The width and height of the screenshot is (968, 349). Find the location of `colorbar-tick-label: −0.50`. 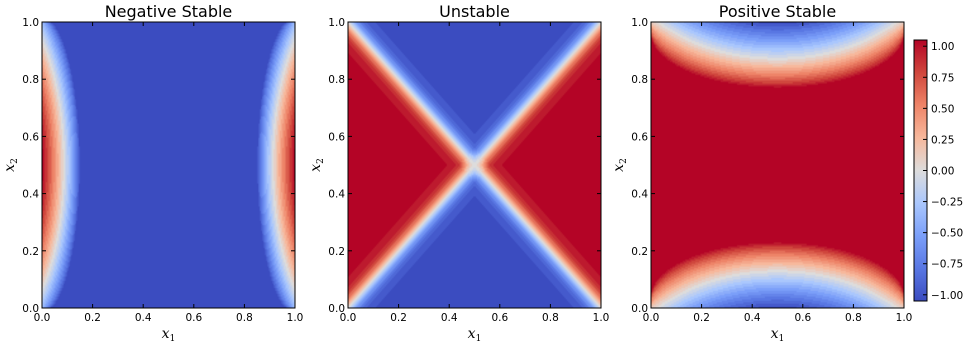

colorbar-tick-label: −0.50 is located at coordinates (947, 234).